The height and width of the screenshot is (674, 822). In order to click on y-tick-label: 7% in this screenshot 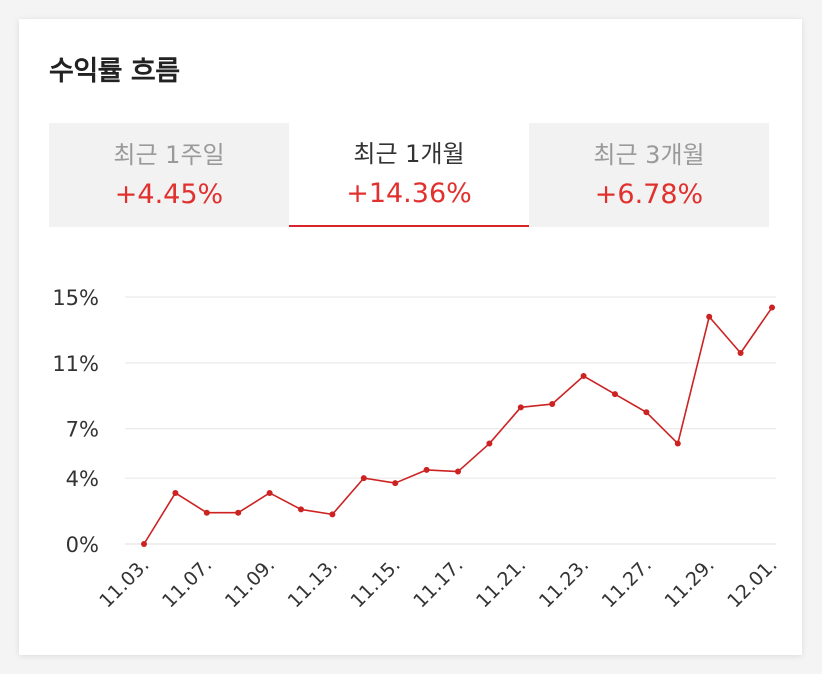, I will do `click(82, 430)`.